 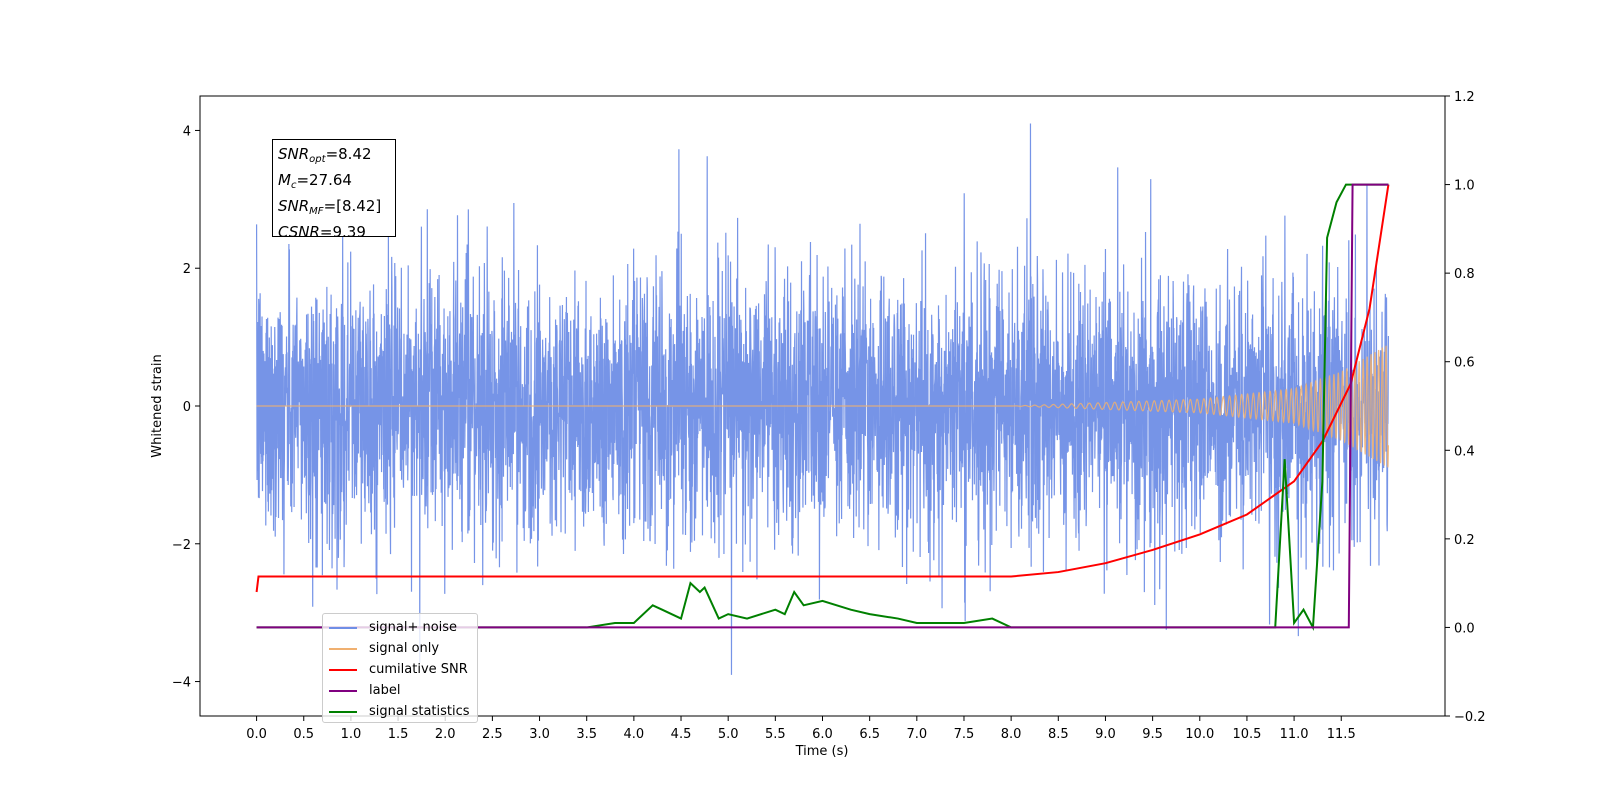 I want to click on x-tick-label: 10.5, so click(x=1246, y=734).